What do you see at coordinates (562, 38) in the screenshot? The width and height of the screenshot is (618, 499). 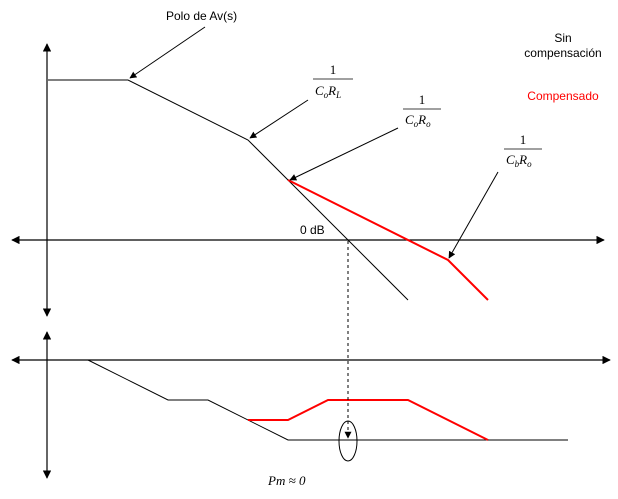 I see `sin-compensacion-label-line1: Sin` at bounding box center [562, 38].